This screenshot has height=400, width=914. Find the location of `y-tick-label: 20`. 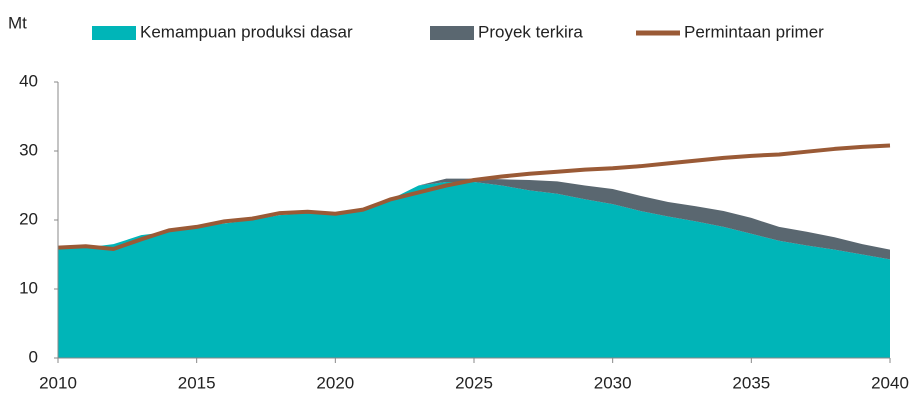

y-tick-label: 20 is located at coordinates (28, 218).